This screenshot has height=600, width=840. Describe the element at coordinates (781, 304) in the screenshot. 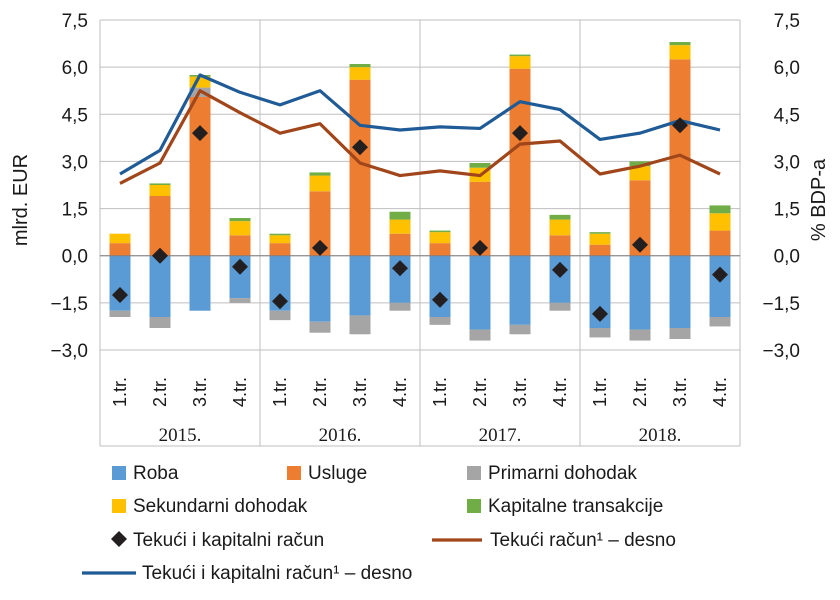

I see `right-tick-label: −1,5` at that location.